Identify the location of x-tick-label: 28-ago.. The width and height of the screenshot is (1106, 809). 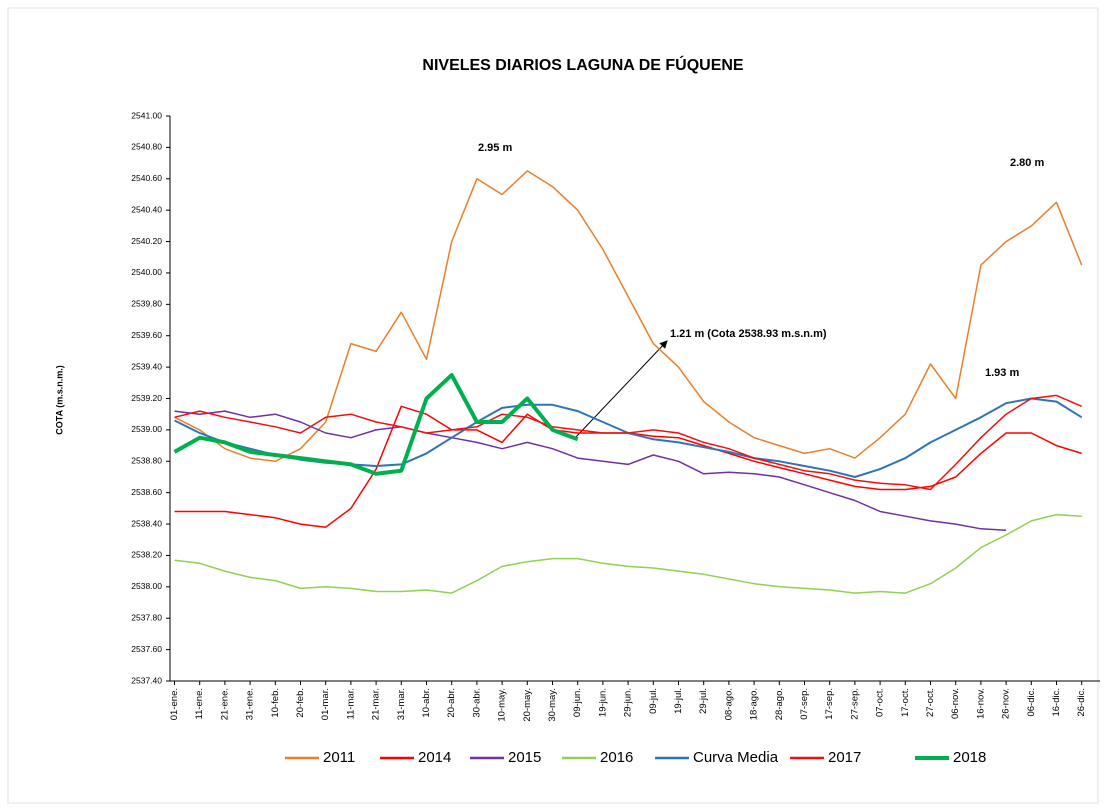
(779, 704).